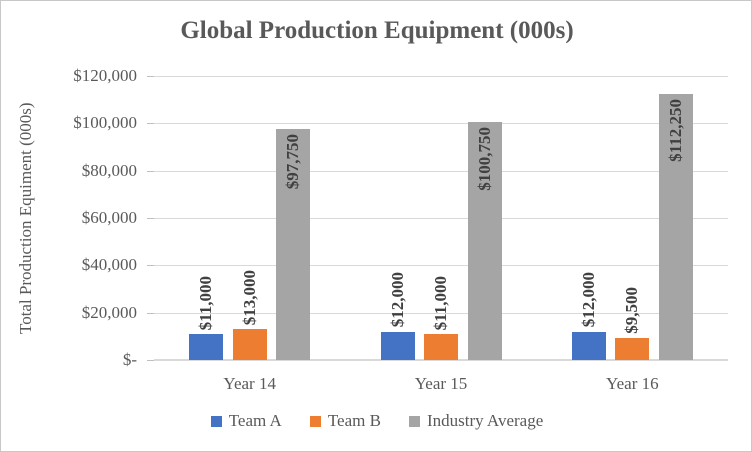 This screenshot has height=452, width=752. What do you see at coordinates (354, 420) in the screenshot?
I see `legend-label: Team B` at bounding box center [354, 420].